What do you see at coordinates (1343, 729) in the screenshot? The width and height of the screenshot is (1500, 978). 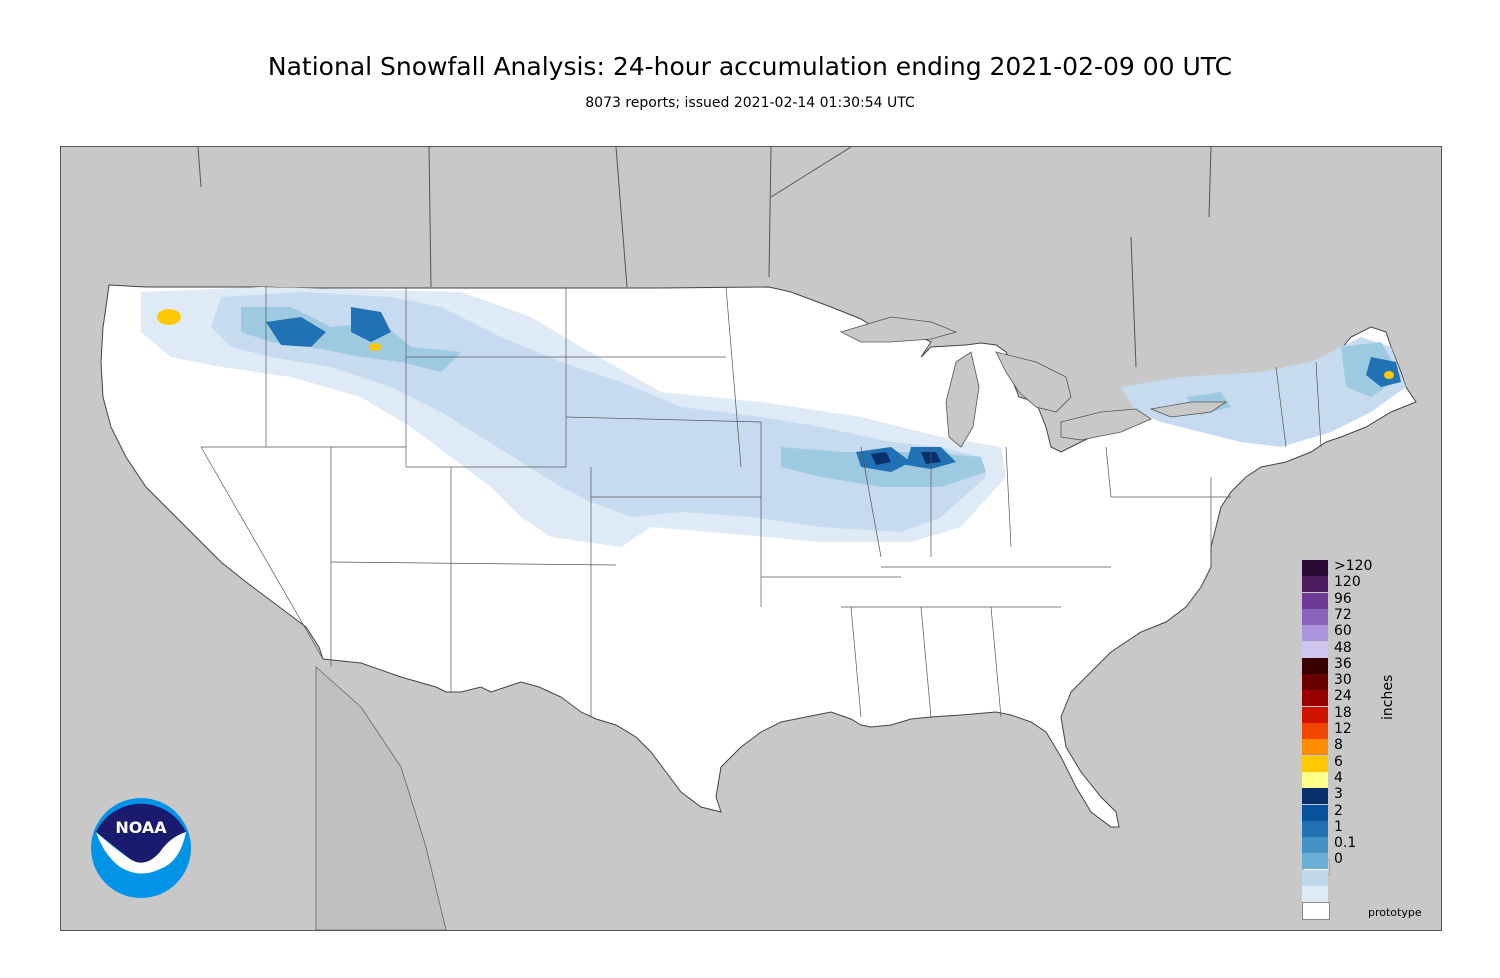 I see `legend-label: 12` at bounding box center [1343, 729].